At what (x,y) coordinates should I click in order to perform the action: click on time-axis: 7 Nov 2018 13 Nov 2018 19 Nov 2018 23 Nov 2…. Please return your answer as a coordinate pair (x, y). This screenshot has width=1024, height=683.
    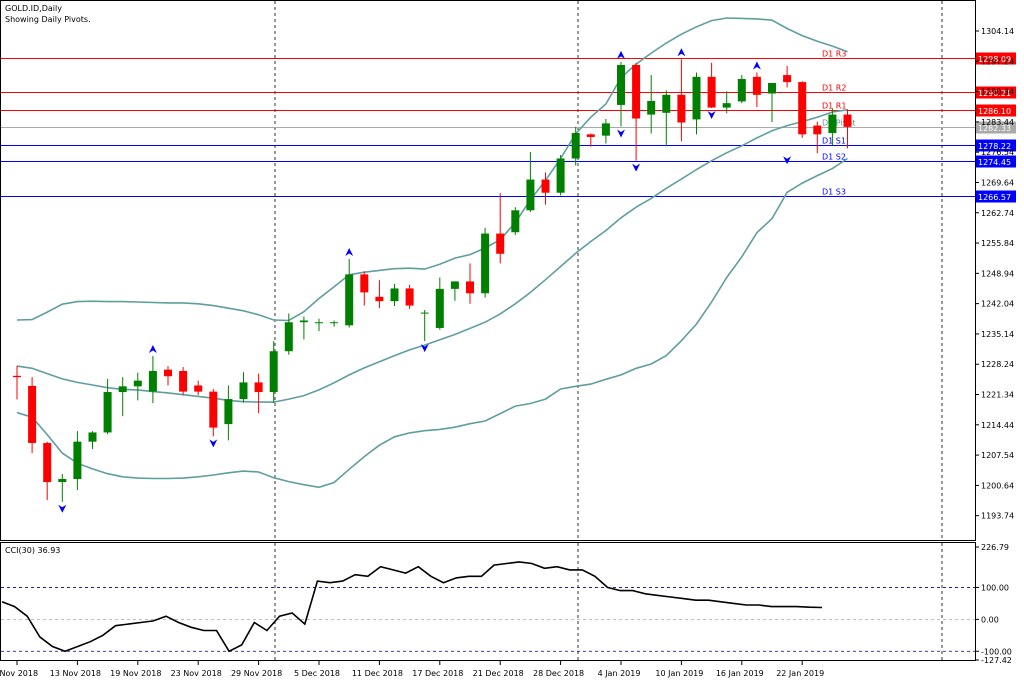
    Looking at the image, I should click on (412, 669).